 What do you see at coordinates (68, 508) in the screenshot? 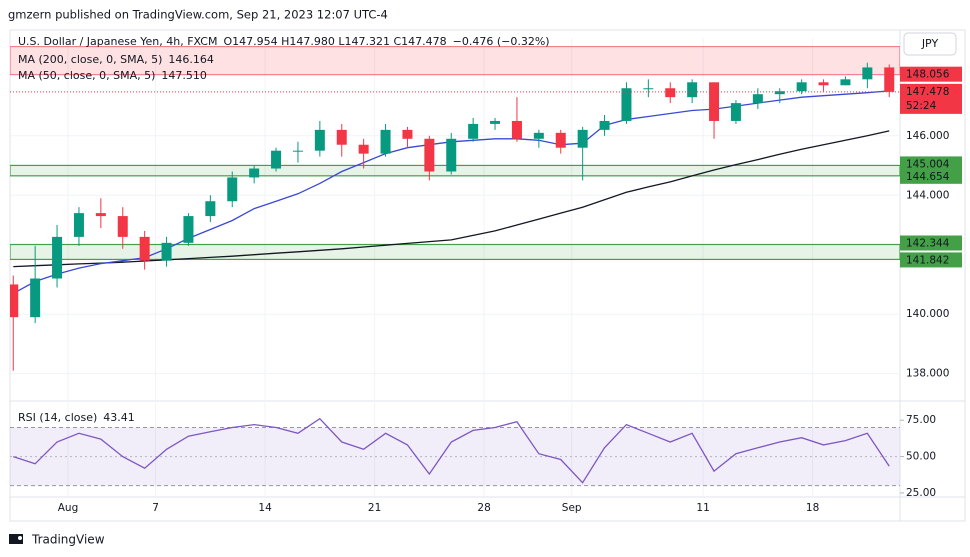
I see `x-tick-label: Aug` at bounding box center [68, 508].